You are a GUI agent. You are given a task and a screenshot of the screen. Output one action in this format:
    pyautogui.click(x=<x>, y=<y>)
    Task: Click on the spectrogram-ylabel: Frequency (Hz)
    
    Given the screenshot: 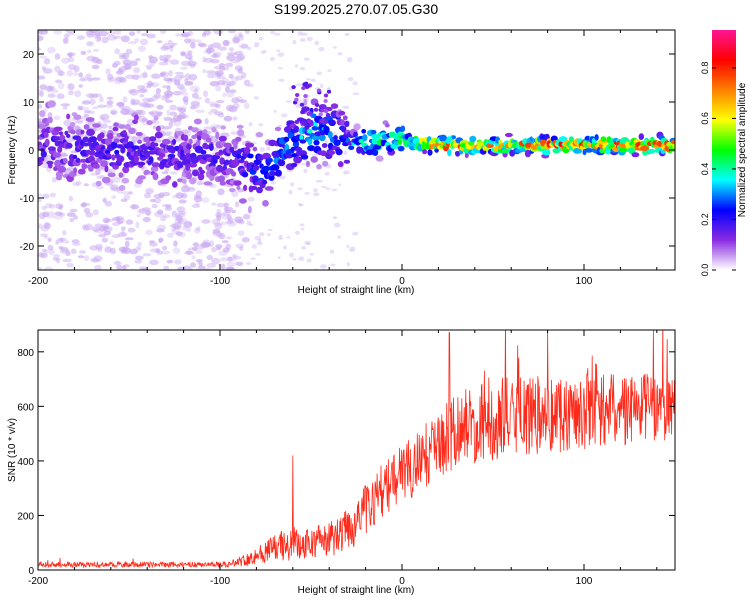 What is the action you would take?
    pyautogui.click(x=12, y=150)
    